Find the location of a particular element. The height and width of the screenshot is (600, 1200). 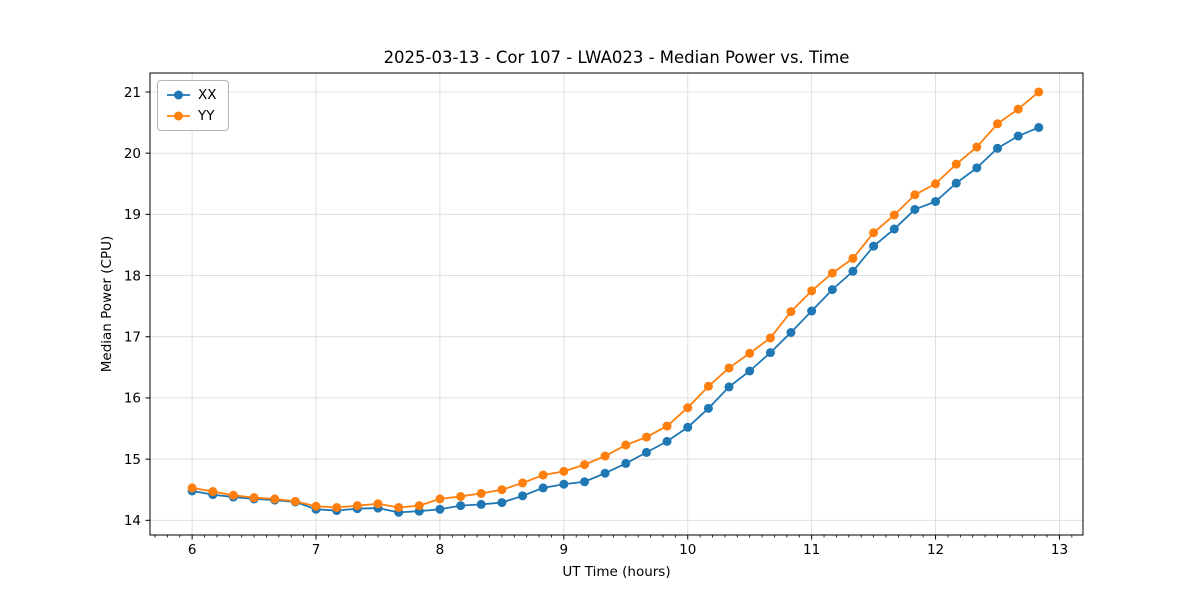

x-minor-ticks is located at coordinates (613, 536).